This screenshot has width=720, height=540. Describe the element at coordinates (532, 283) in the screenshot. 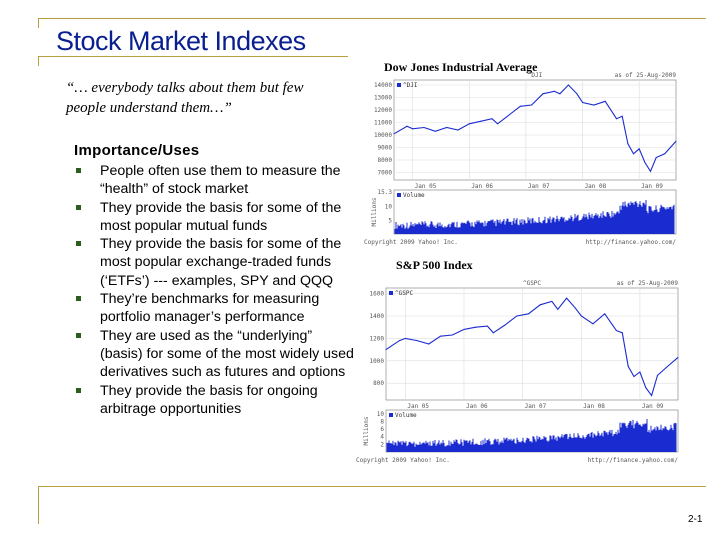

I see `chart-symbol-label: ^GSPC` at that location.